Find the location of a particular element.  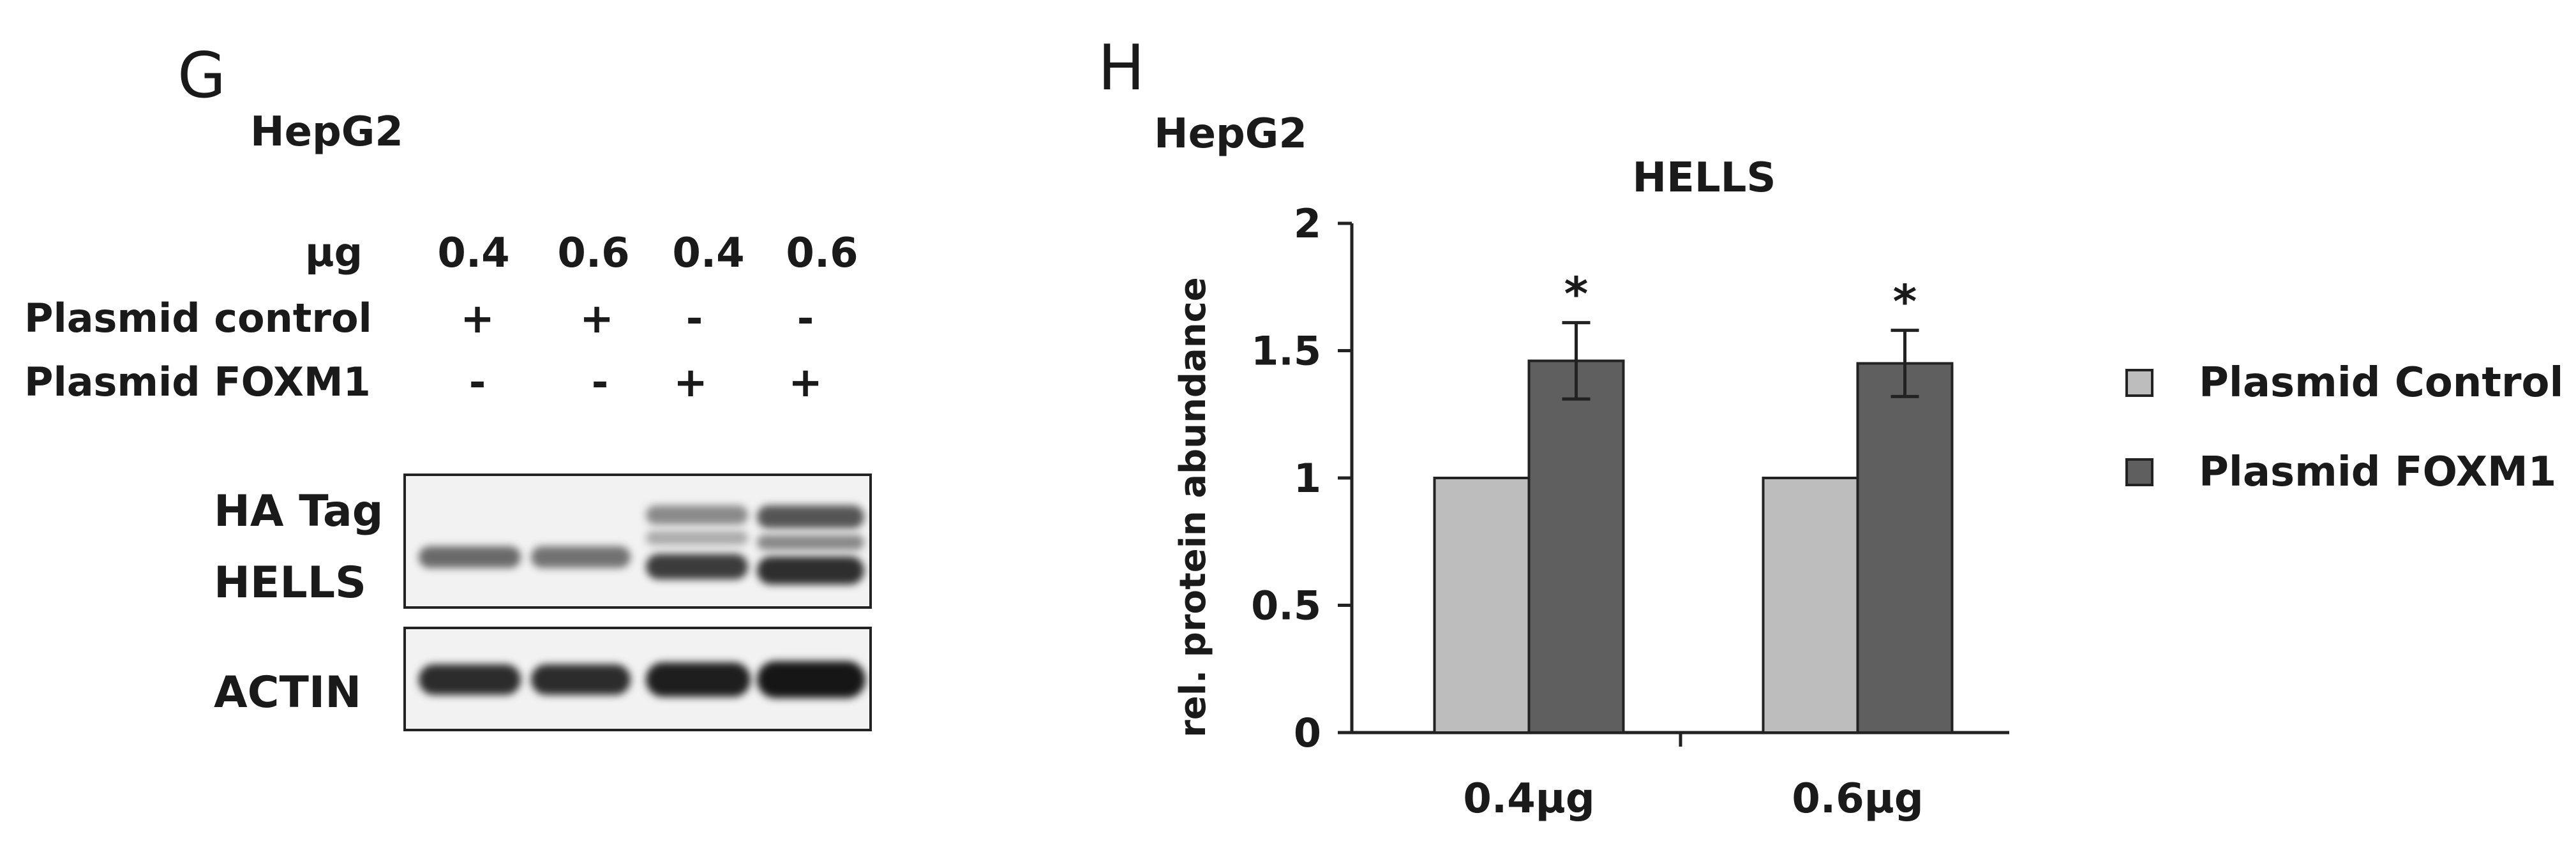

y-tick-label: 0.5 is located at coordinates (1286, 606).